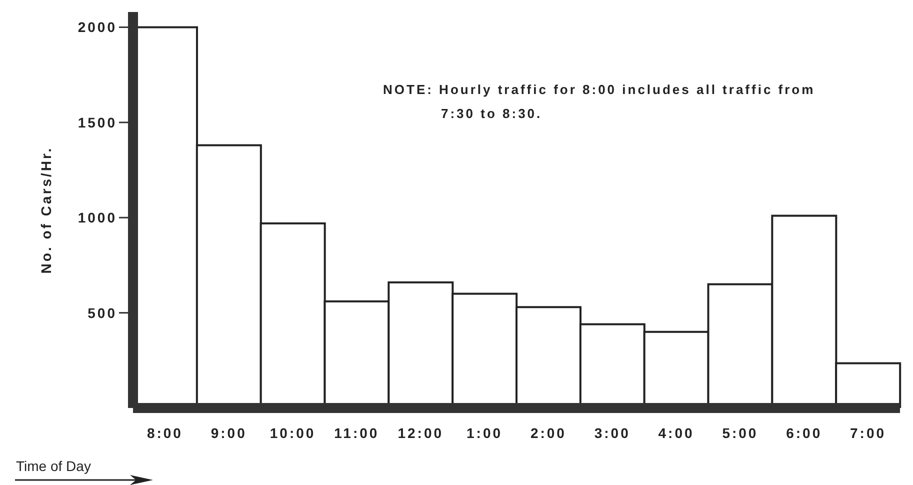  I want to click on y-tick-label: 1500, so click(97, 122).